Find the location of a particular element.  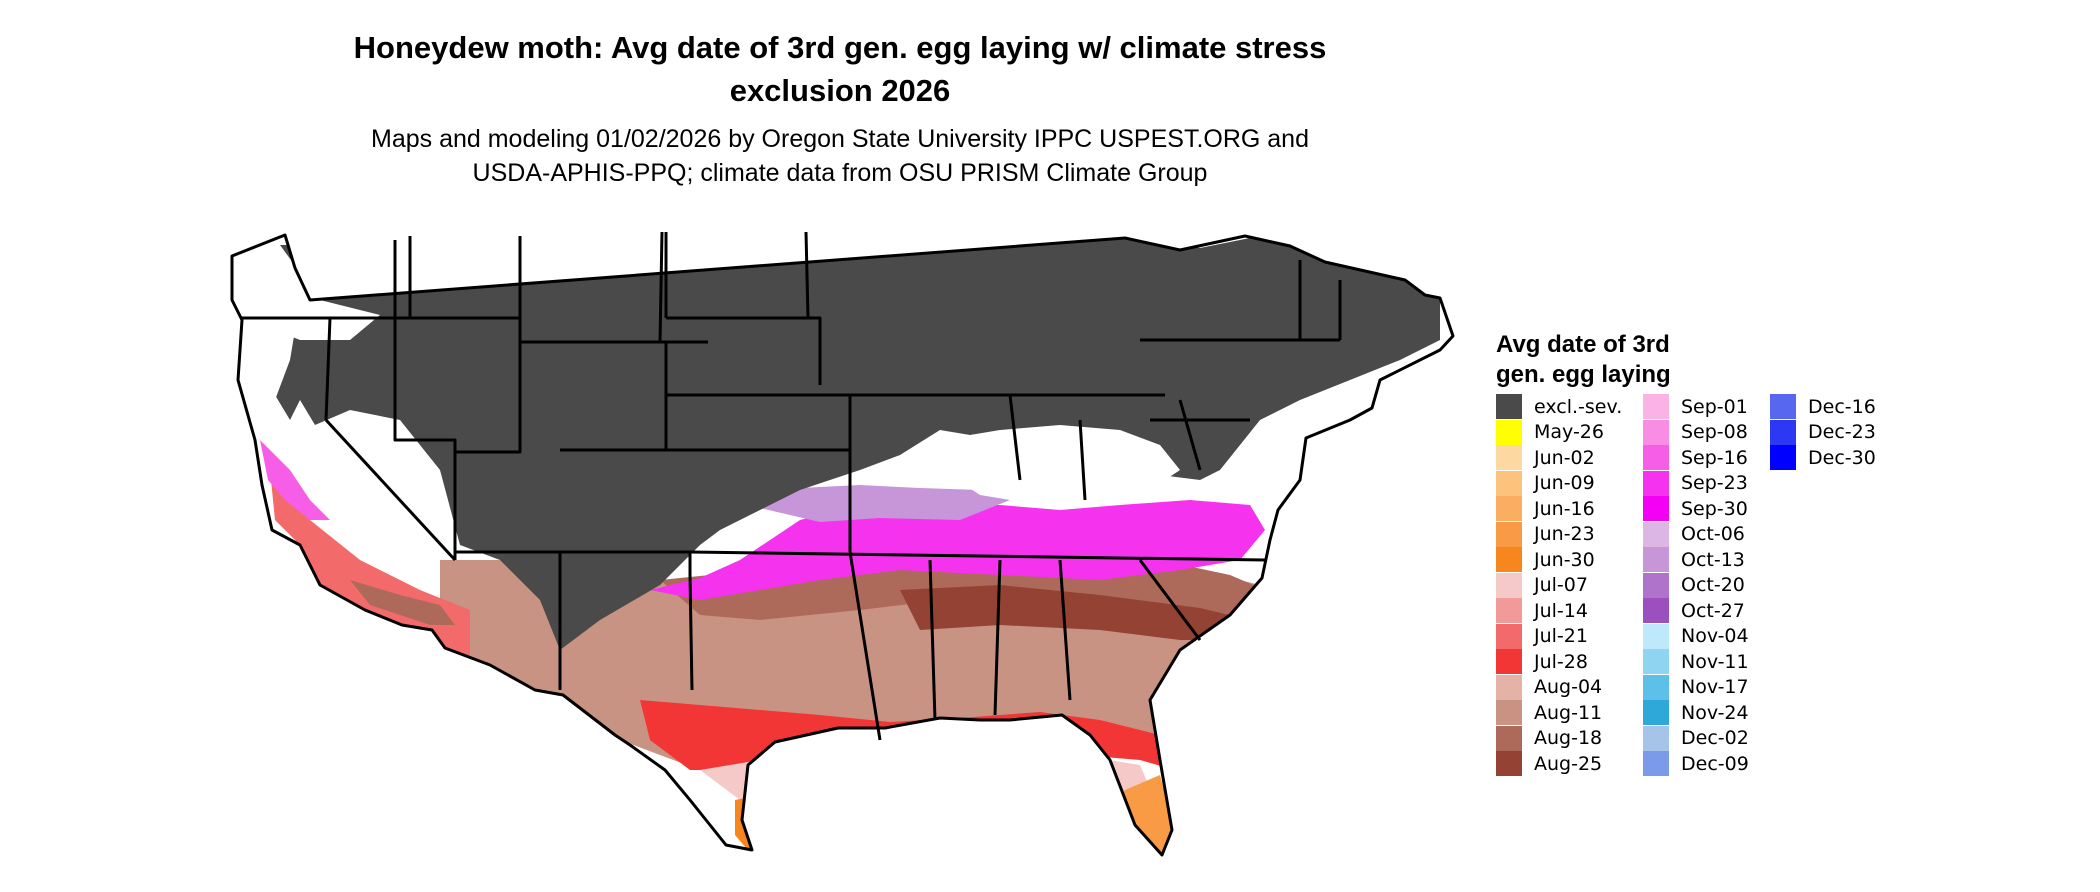

legend-item: Sep-08 is located at coordinates (1695, 432).